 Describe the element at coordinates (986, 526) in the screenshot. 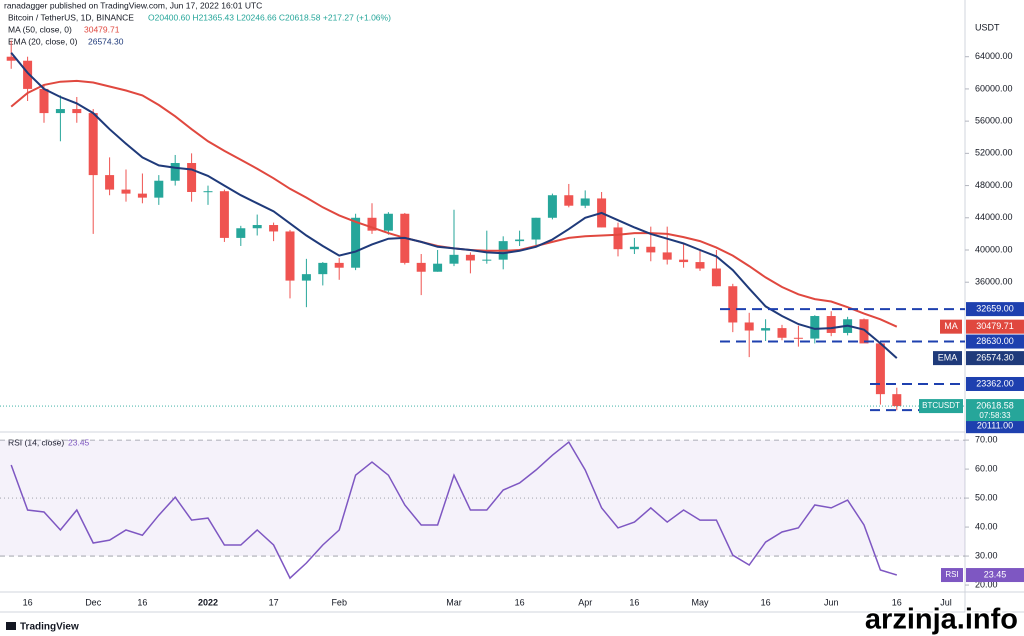

I see `y-tick-label: 40.00` at that location.